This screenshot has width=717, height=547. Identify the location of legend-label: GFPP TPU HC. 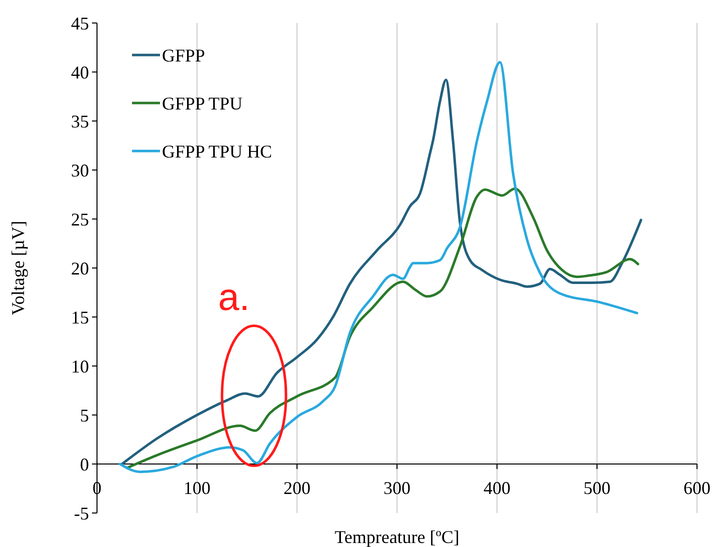
(217, 151).